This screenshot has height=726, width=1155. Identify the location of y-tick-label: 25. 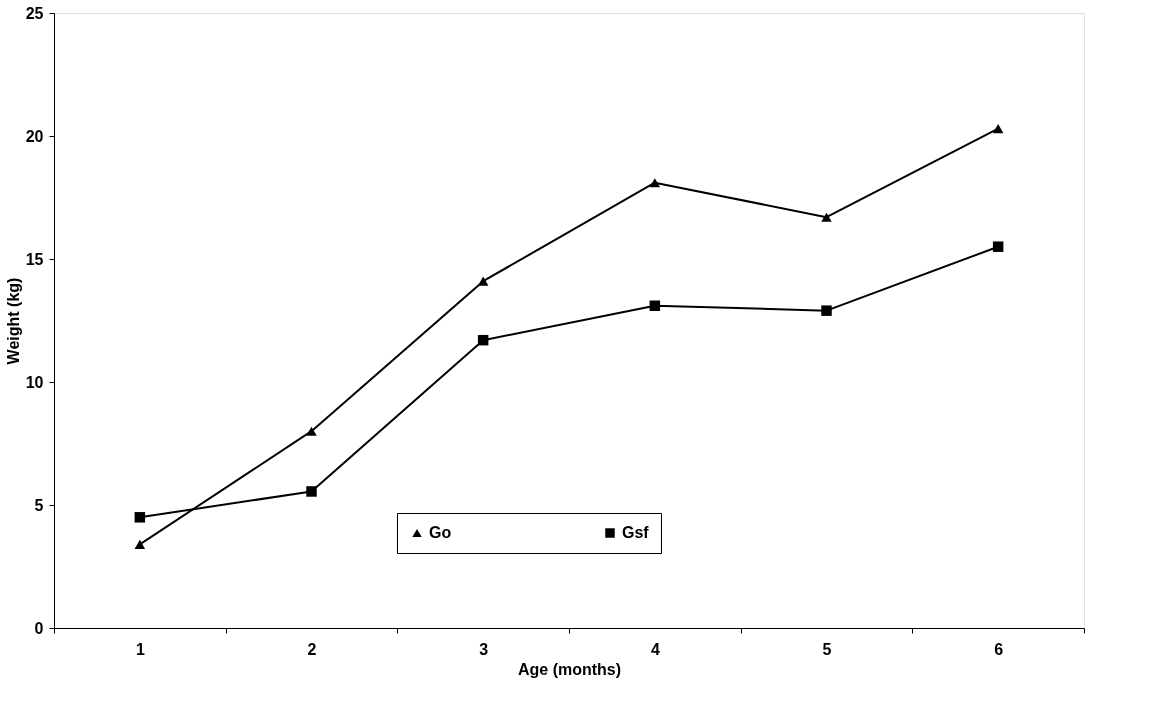
(34, 13).